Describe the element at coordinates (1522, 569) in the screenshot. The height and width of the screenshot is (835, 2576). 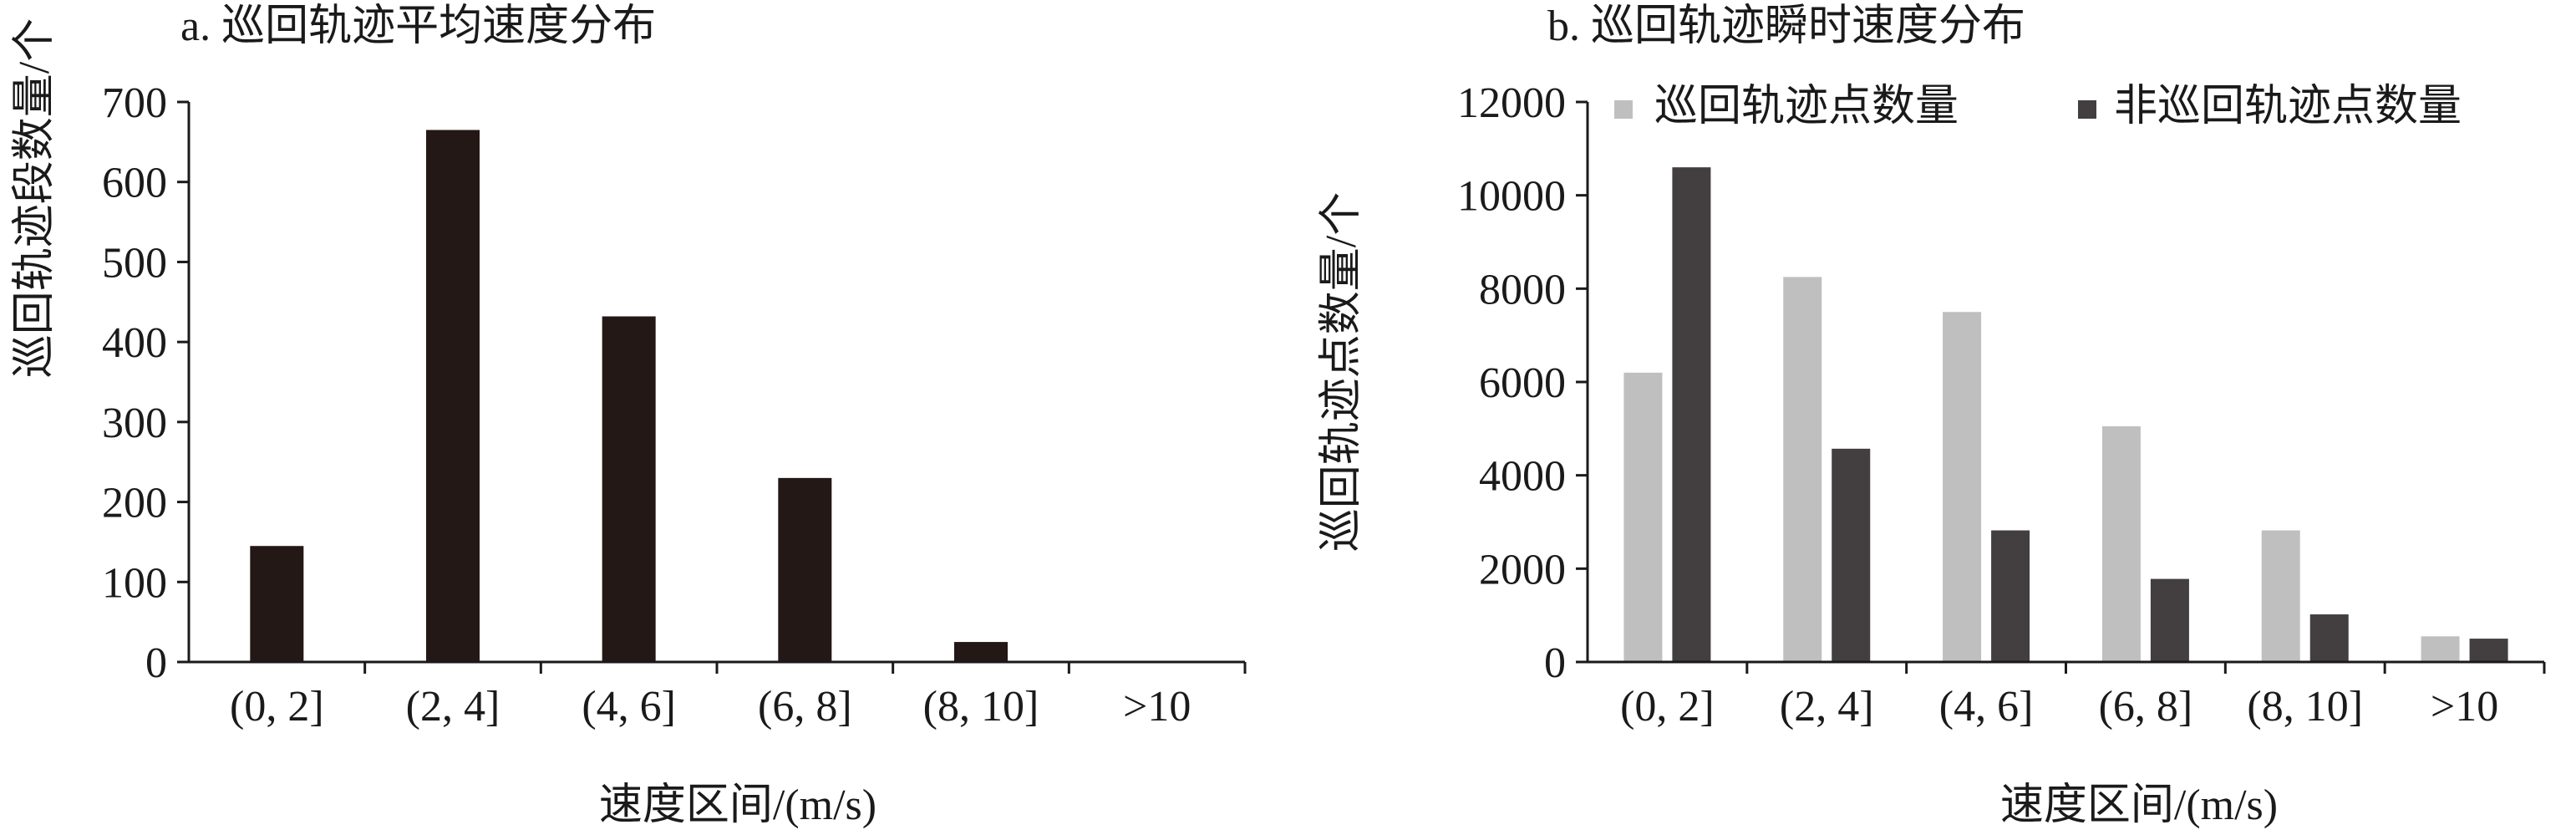
I see `y-tick-label: 2000` at that location.